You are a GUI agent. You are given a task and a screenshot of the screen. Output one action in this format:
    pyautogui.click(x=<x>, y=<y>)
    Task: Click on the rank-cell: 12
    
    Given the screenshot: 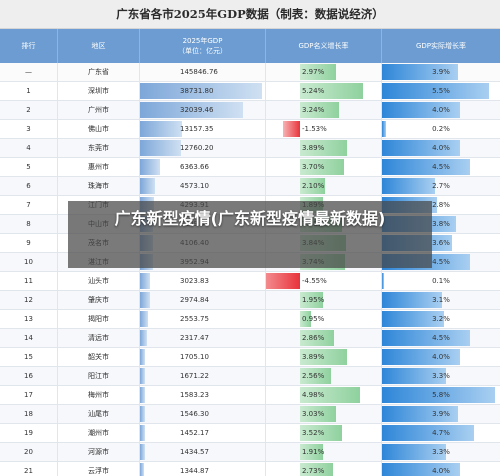 What is the action you would take?
    pyautogui.click(x=29, y=300)
    